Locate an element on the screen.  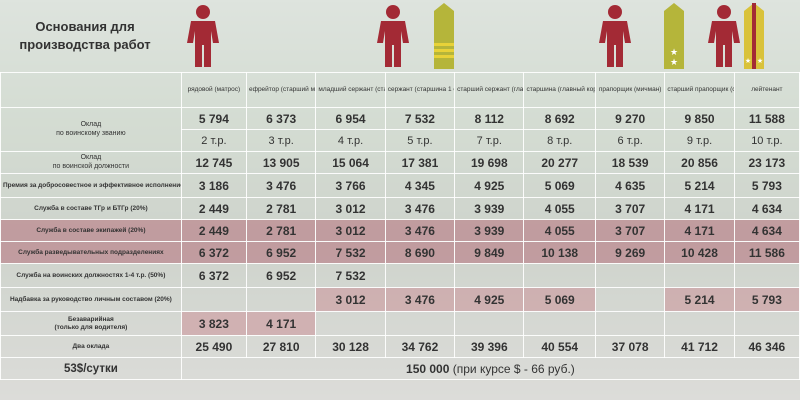
shoulder-strap-stars-icon: ★ ★ is located at coordinates (754, 36).